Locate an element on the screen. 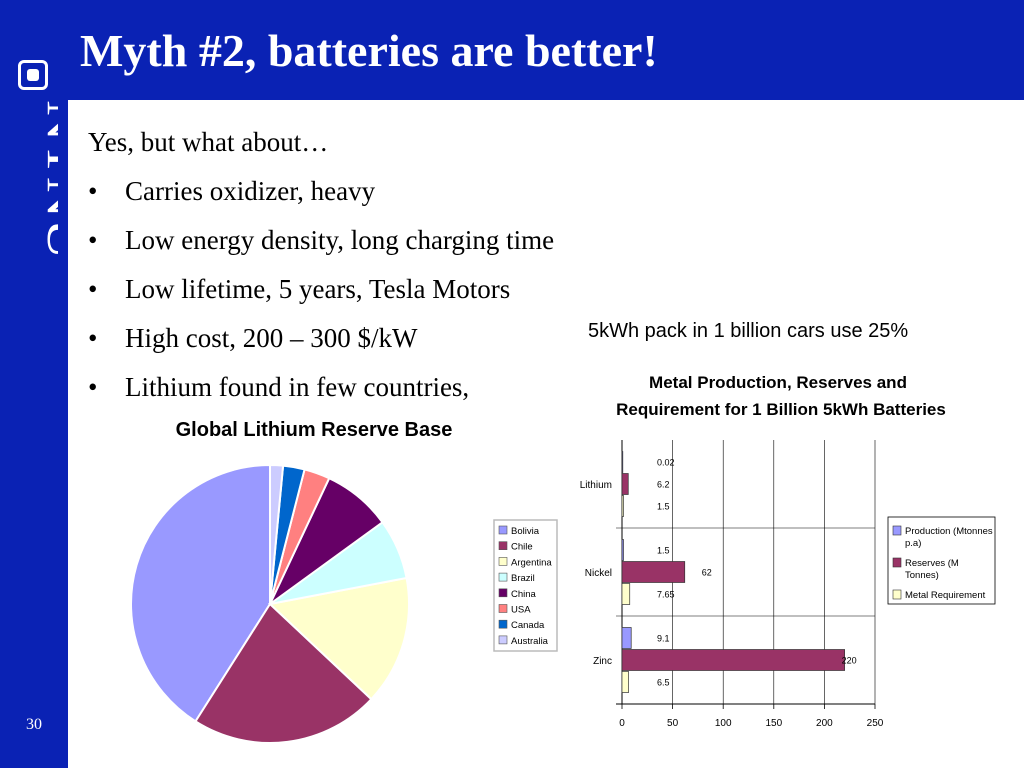 This screenshot has width=1024, height=768. bar-value-label: 6.2 is located at coordinates (663, 485).